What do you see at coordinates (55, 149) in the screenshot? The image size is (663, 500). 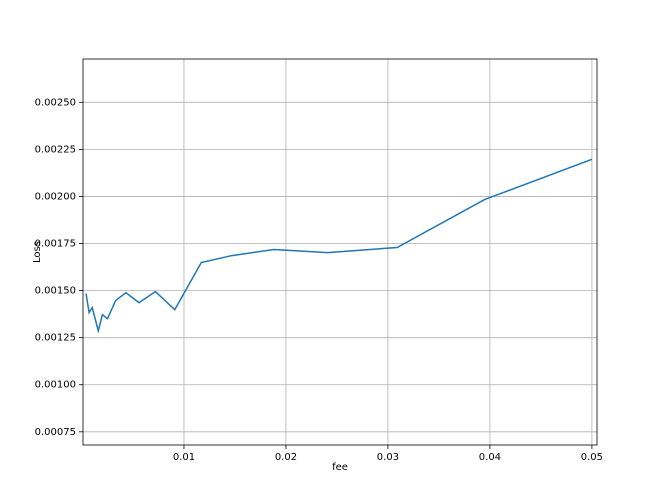 I see `y-tick-label: 0.00225` at bounding box center [55, 149].